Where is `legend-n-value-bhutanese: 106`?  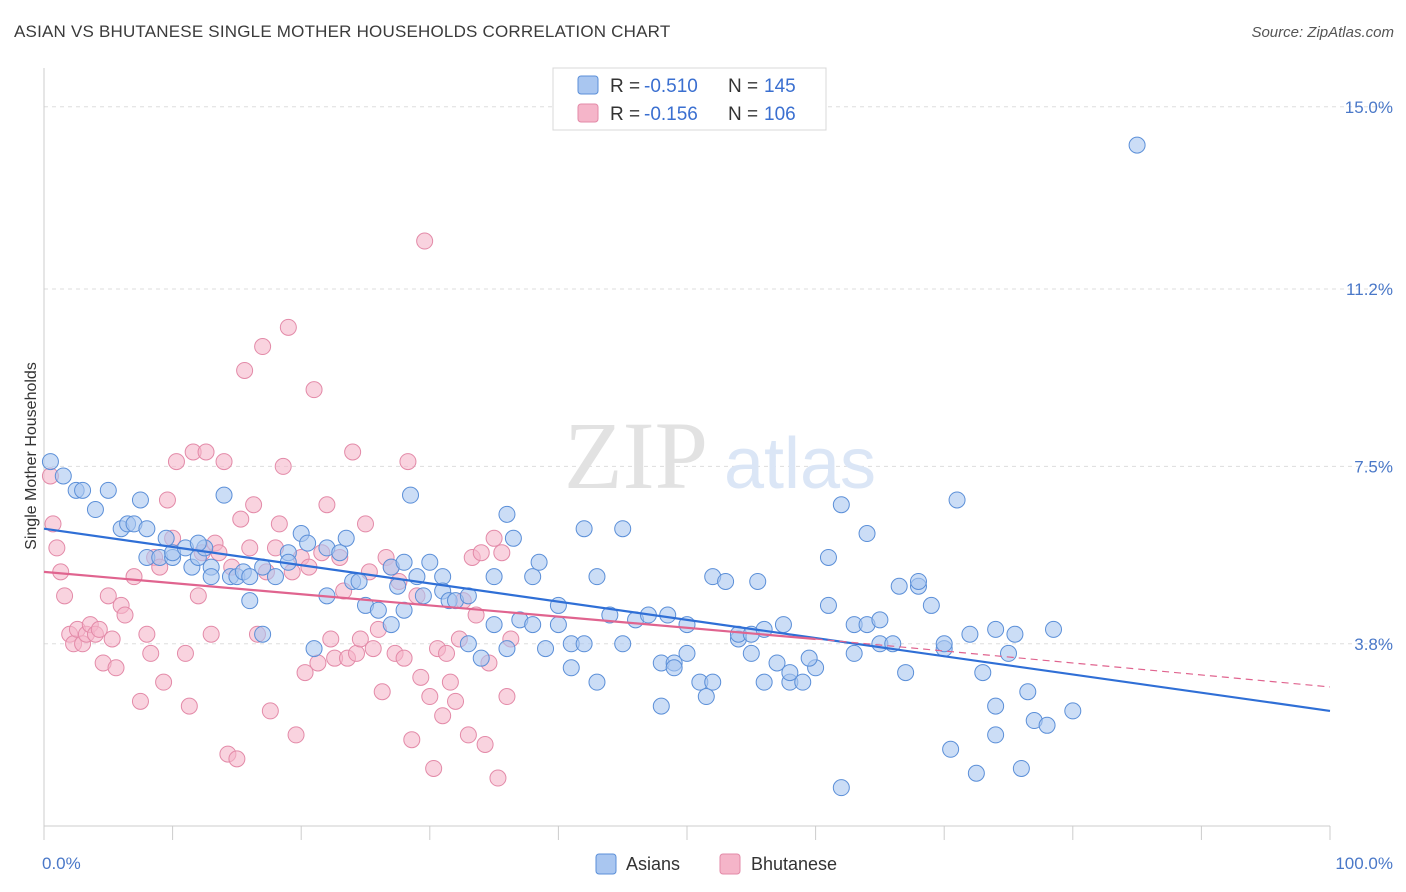 legend-n-value-bhutanese: 106 is located at coordinates (780, 114).